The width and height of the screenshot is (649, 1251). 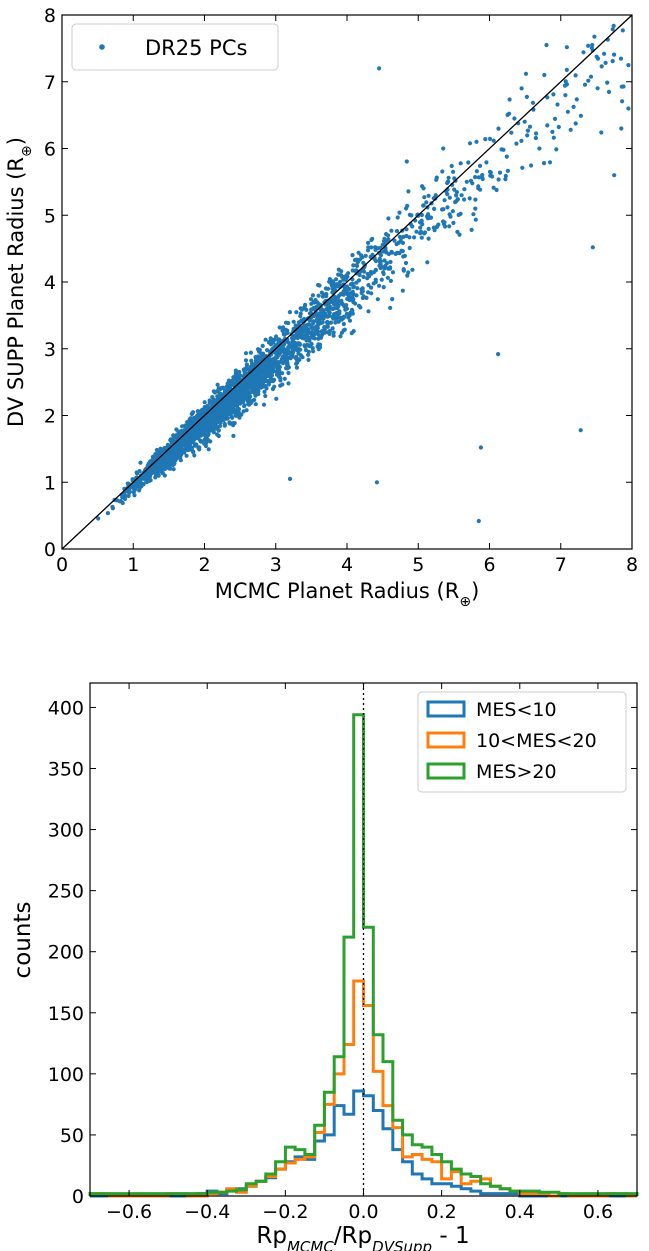 I want to click on y-tick-label: 5, so click(x=50, y=216).